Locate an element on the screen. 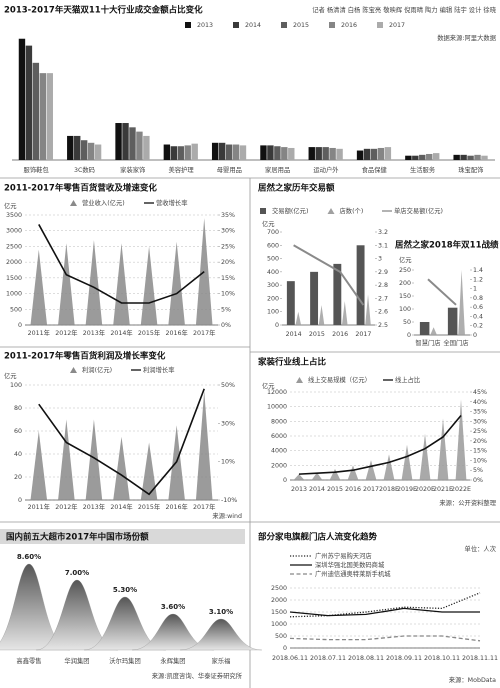 The image size is (500, 688). x-tick-label: 2018.11.11 is located at coordinates (480, 658).